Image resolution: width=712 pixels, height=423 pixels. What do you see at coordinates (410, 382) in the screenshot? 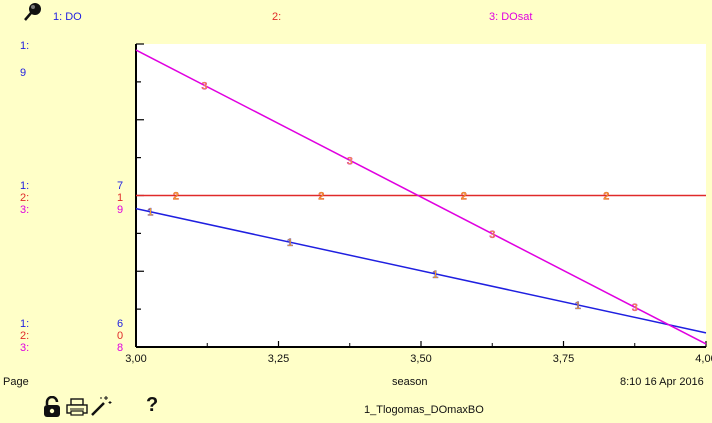
I see `x-axis-label: season` at bounding box center [410, 382].